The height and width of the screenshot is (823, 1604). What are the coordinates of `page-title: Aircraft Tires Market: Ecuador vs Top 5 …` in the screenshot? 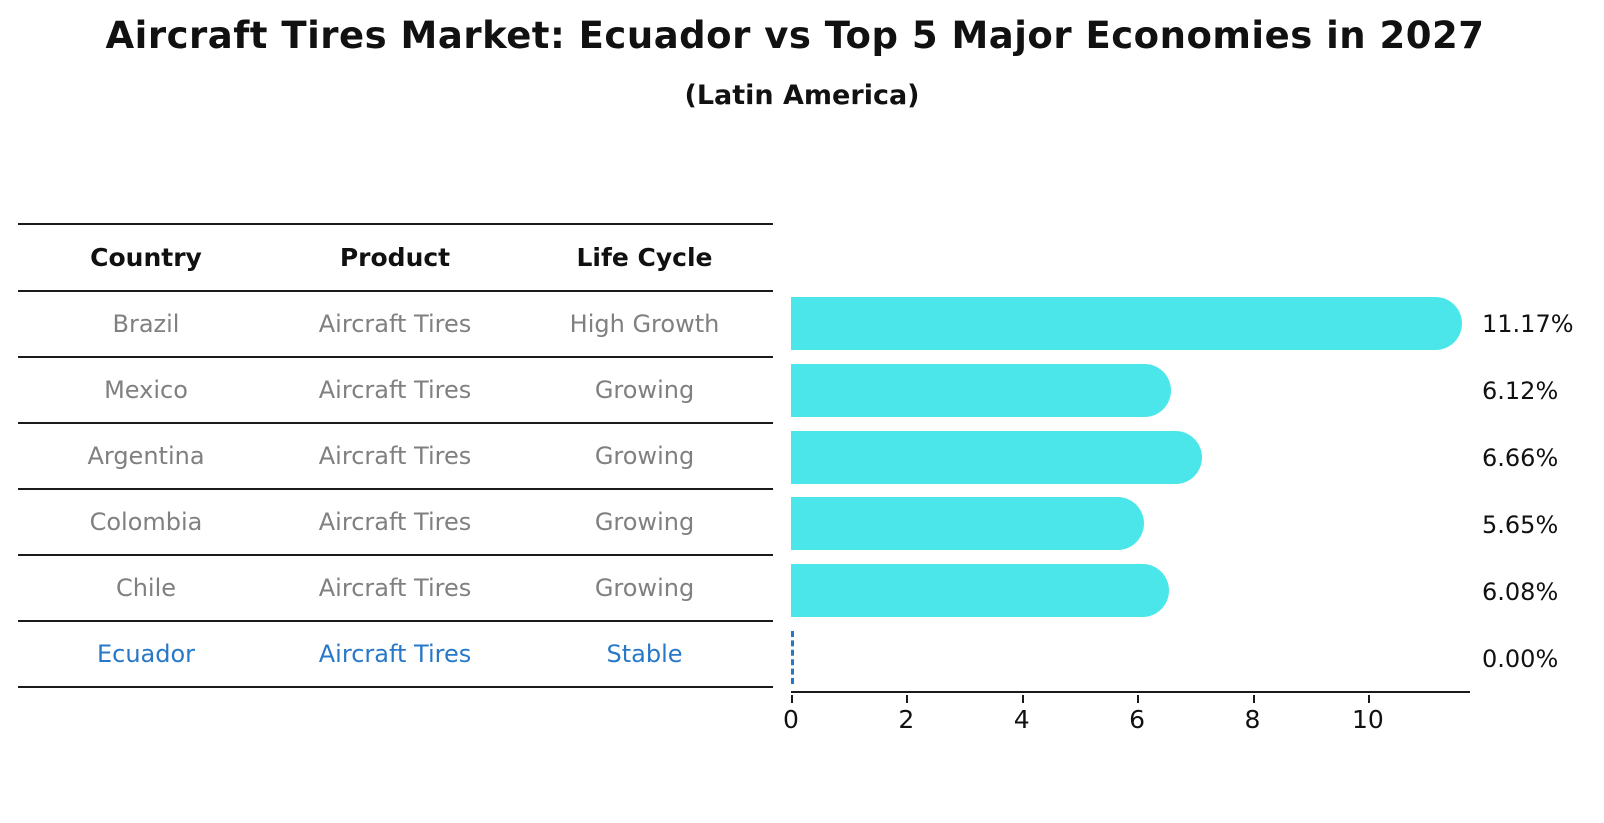 It's located at (795, 35).